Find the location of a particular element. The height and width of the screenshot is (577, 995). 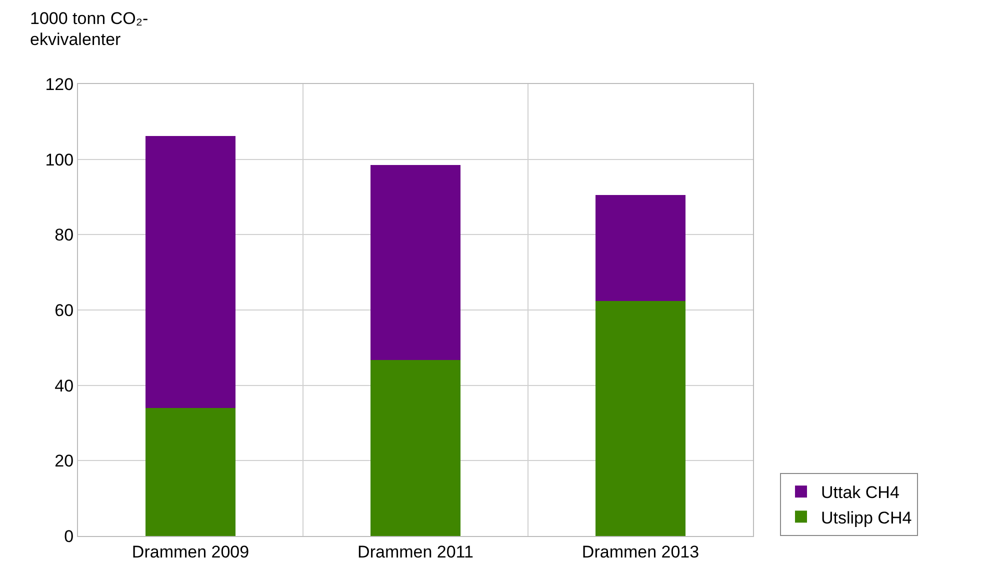

y-tick-label: 60 is located at coordinates (64, 310).